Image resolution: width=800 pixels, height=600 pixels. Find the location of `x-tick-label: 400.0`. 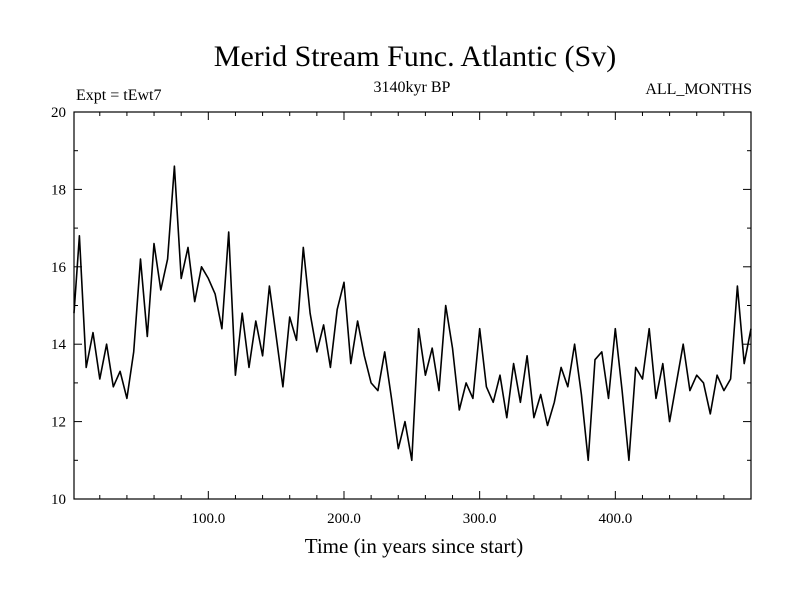

x-tick-label: 400.0 is located at coordinates (615, 519).